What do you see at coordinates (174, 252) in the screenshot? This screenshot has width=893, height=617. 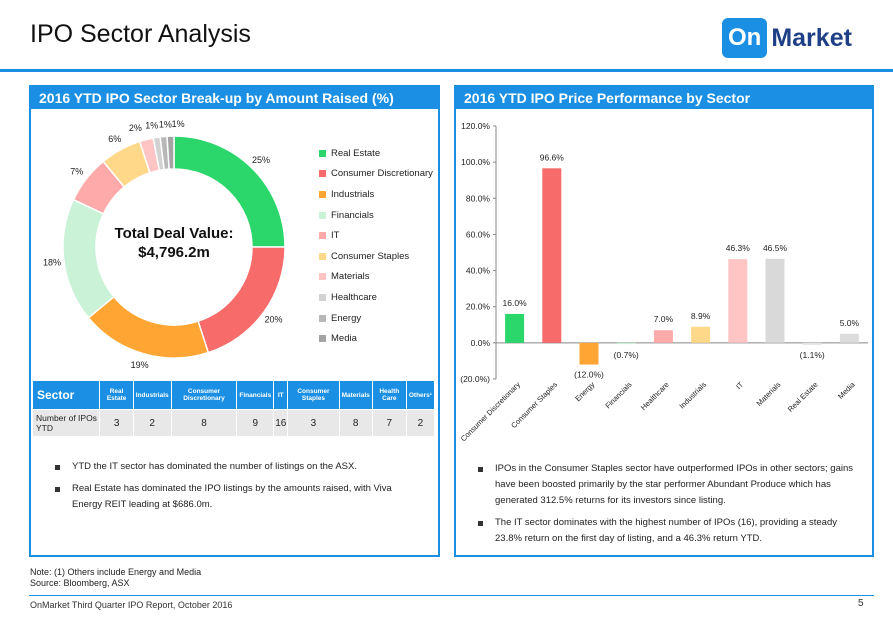 I see `total-deal-amount: $4,796.2m` at bounding box center [174, 252].